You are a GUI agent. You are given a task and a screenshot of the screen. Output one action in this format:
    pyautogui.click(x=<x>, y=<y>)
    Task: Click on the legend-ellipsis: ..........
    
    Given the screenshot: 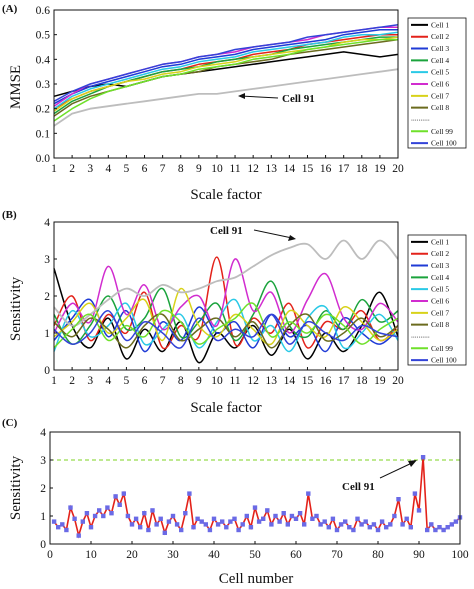 What is the action you would take?
    pyautogui.click(x=420, y=334)
    